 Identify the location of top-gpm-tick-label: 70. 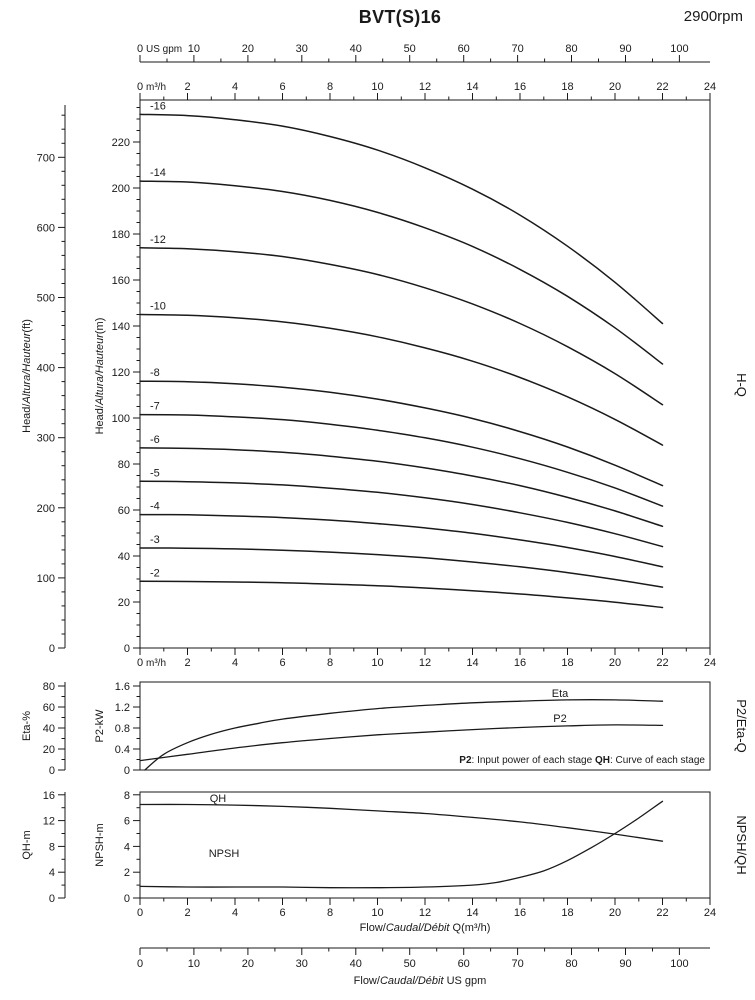
(517, 49).